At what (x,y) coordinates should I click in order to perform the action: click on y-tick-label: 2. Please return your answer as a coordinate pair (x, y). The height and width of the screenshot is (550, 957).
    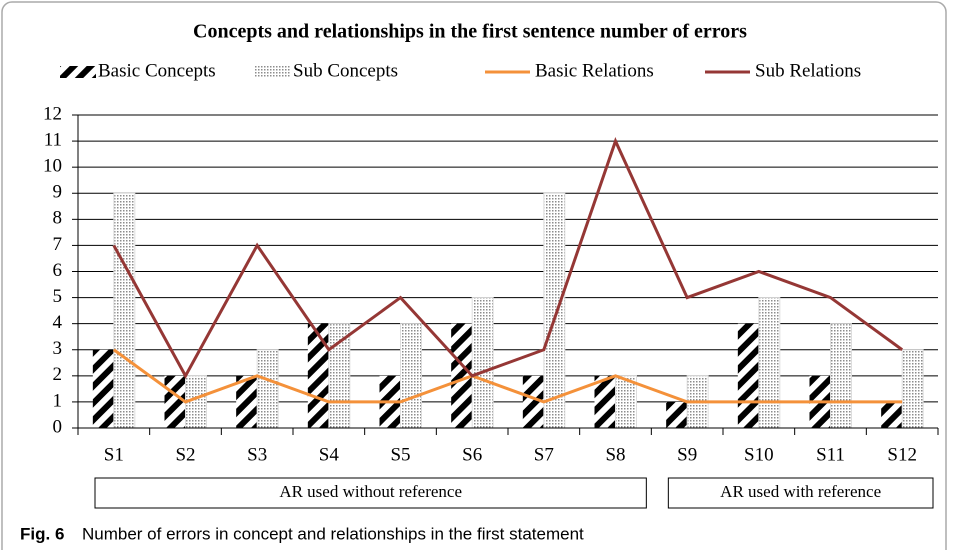
    Looking at the image, I should click on (58, 374).